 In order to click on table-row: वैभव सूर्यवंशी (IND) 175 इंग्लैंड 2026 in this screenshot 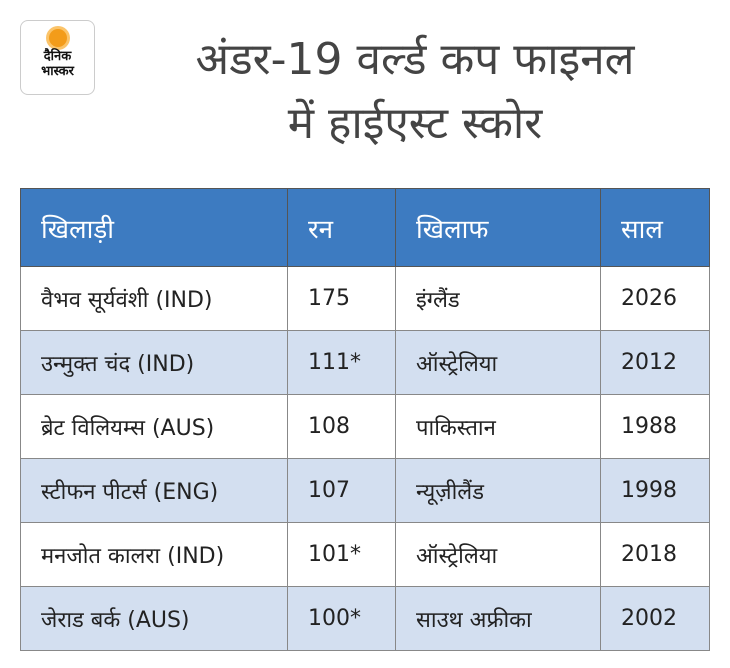, I will do `click(365, 298)`.